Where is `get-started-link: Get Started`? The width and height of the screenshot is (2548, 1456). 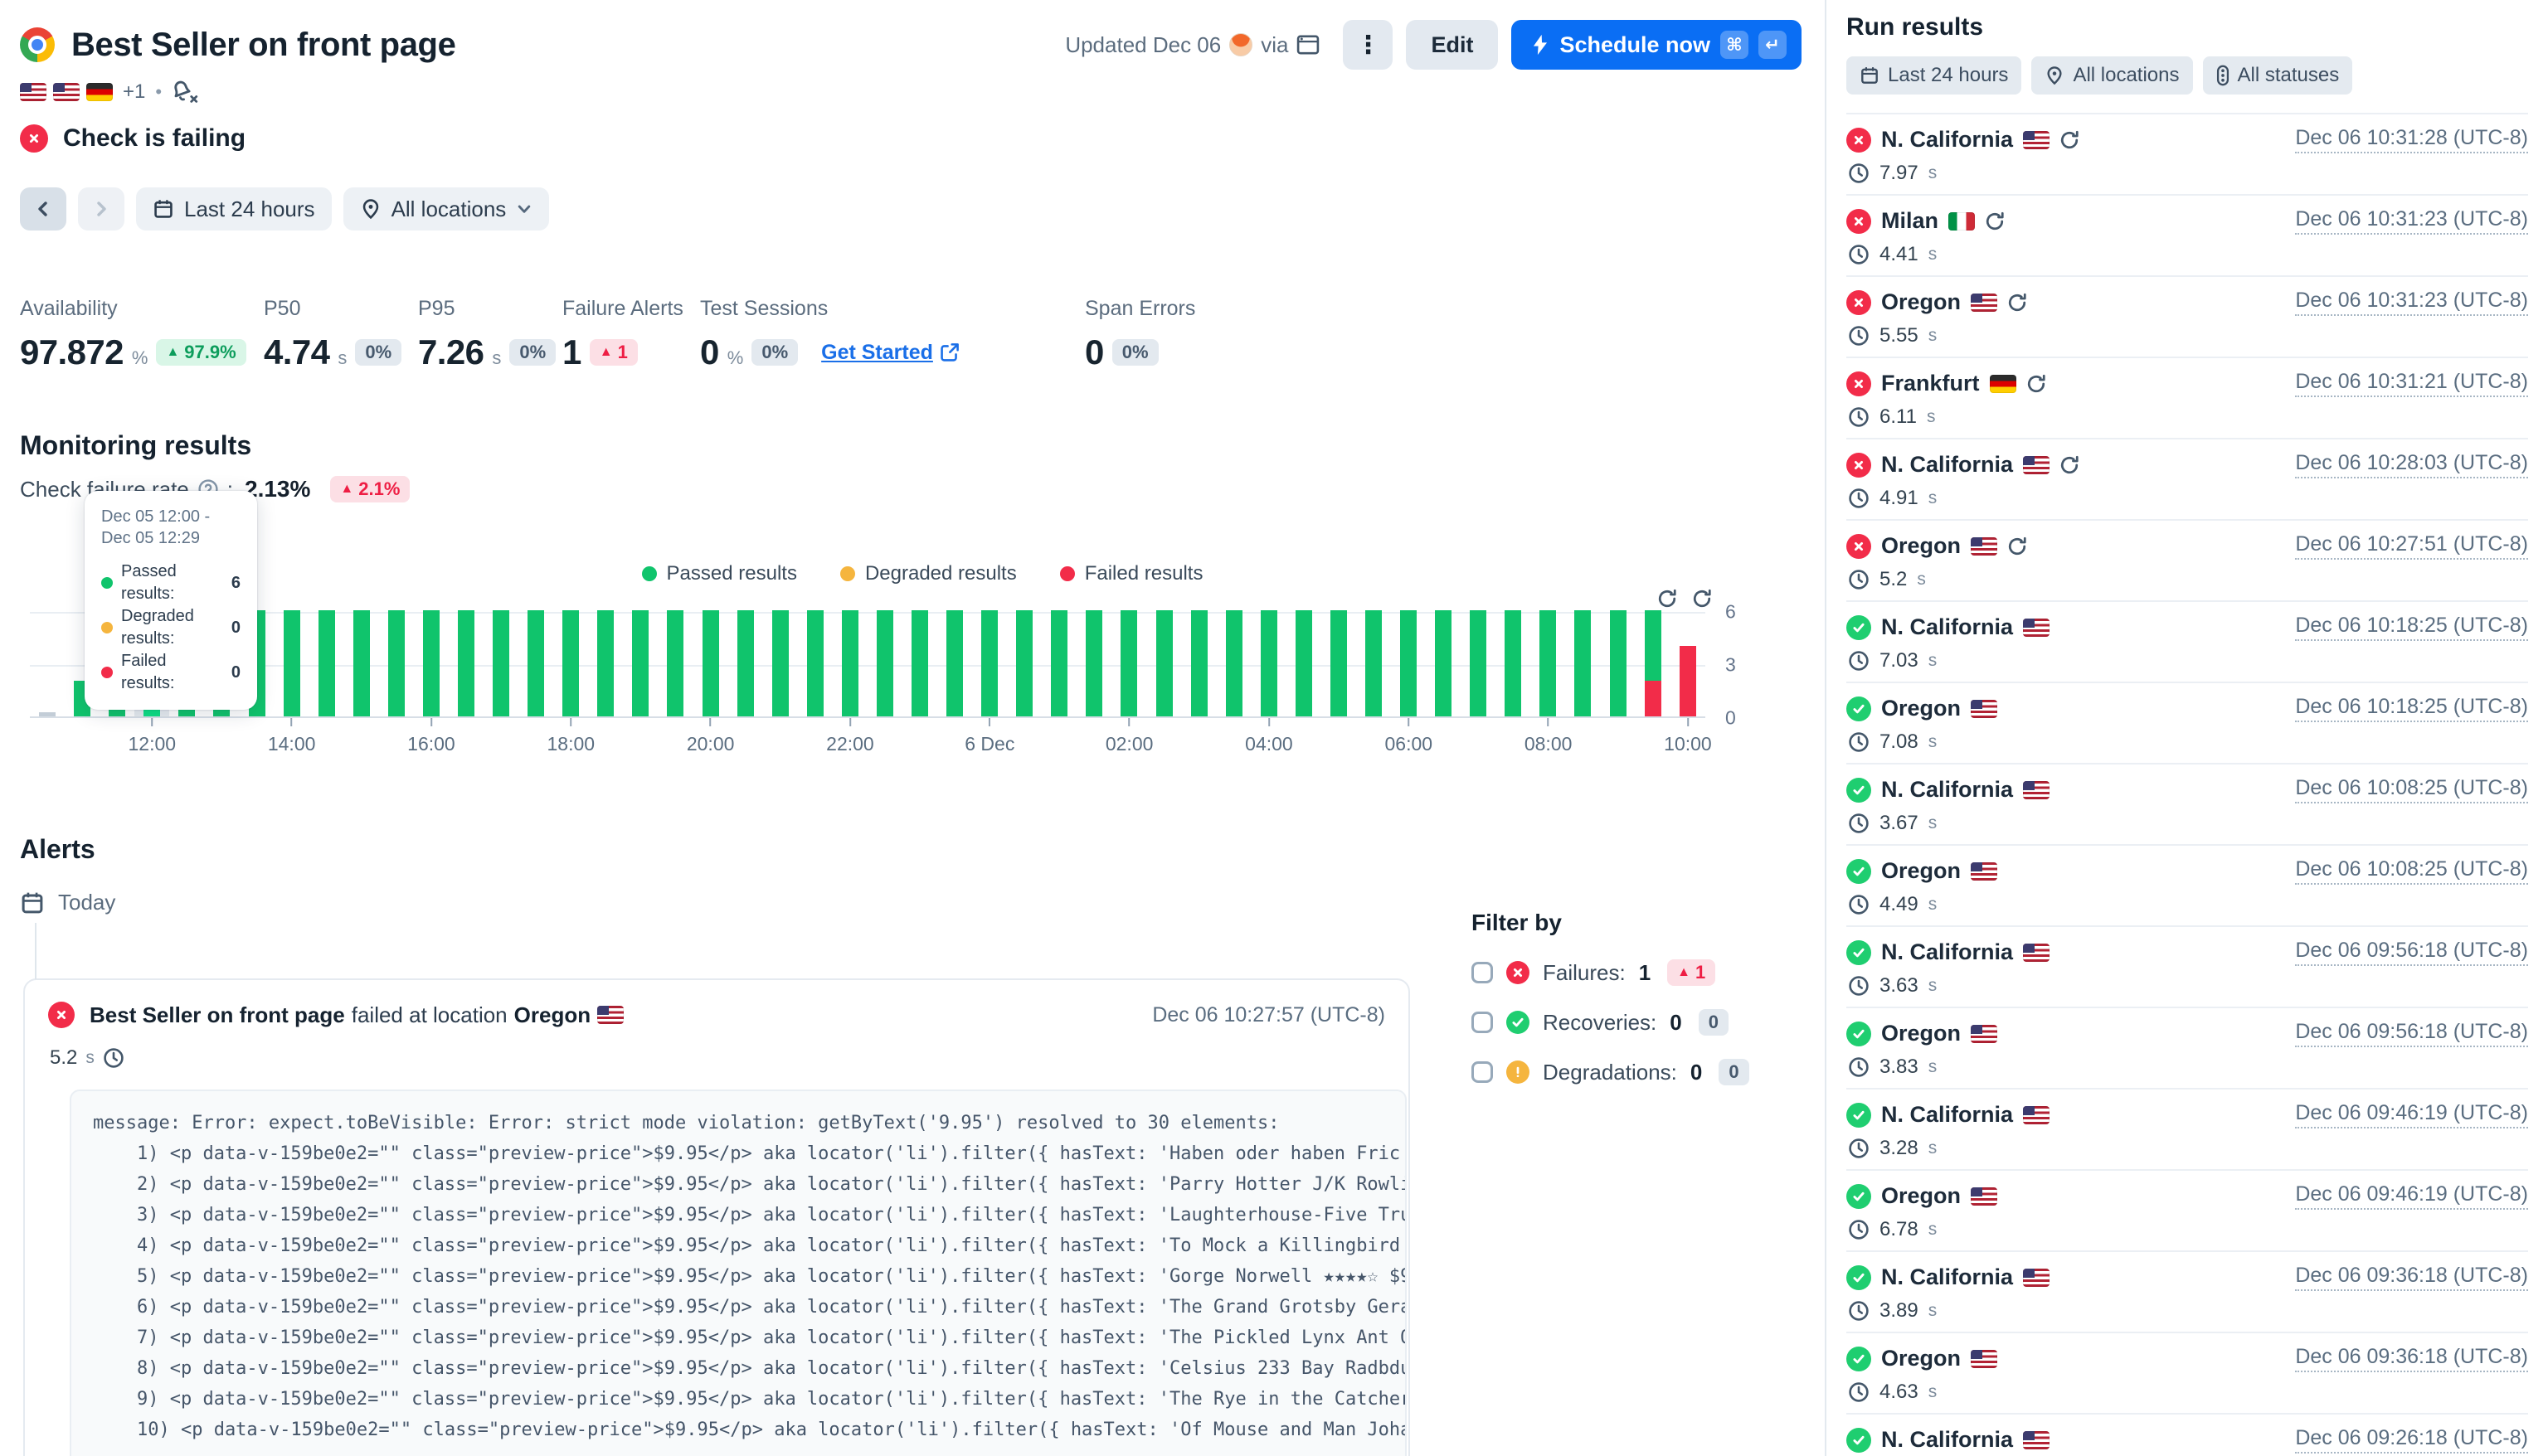
get-started-link: Get Started is located at coordinates (890, 353).